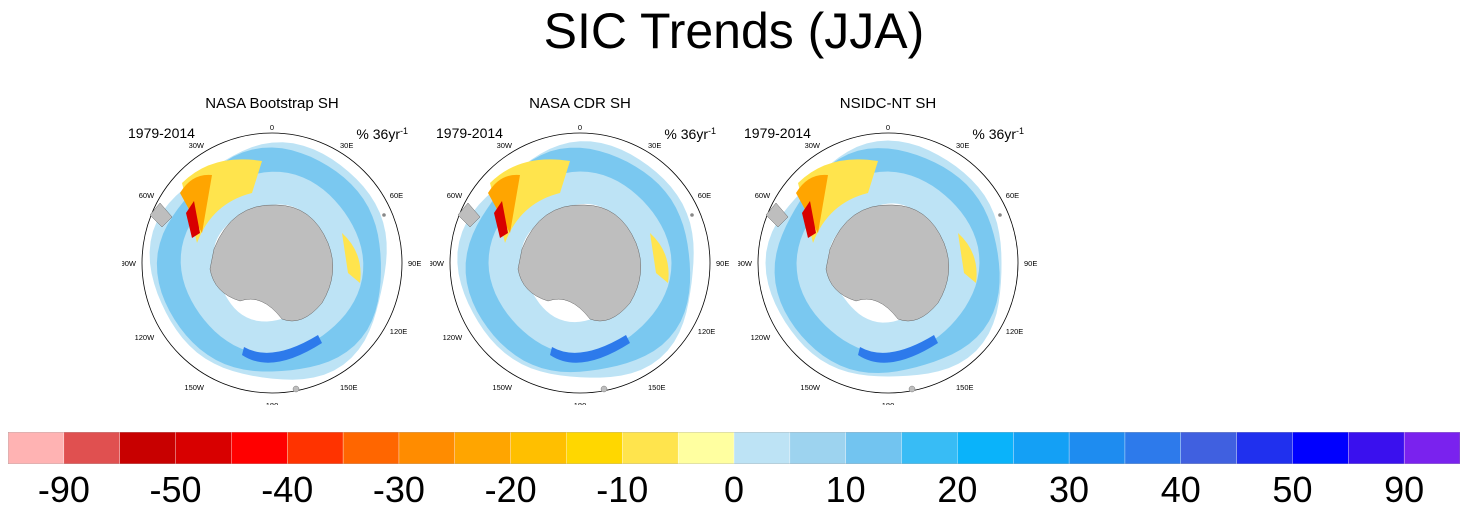 The height and width of the screenshot is (513, 1468). Describe the element at coordinates (1069, 489) in the screenshot. I see `colorbar-tick-label: 30` at that location.